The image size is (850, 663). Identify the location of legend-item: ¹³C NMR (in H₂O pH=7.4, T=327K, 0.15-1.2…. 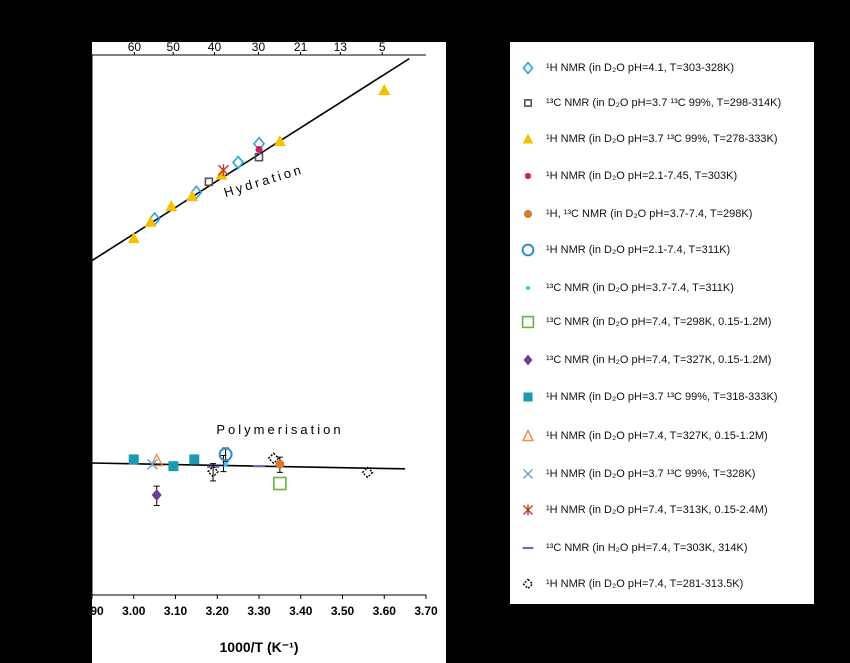
(645, 360).